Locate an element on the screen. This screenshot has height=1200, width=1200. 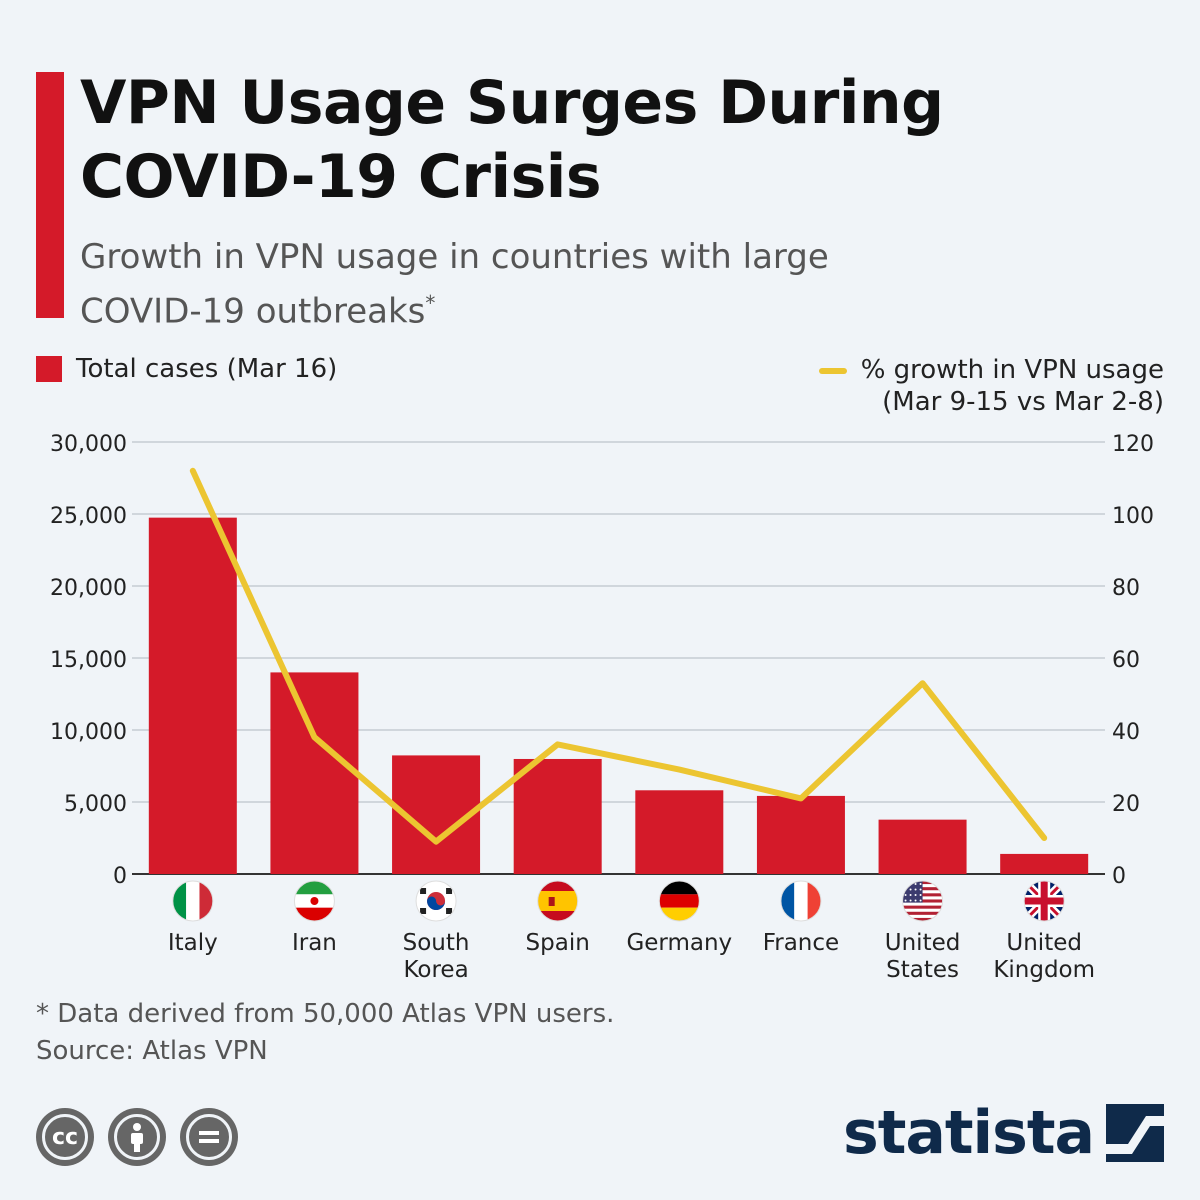
cc-icon: cc is located at coordinates (65, 1137).